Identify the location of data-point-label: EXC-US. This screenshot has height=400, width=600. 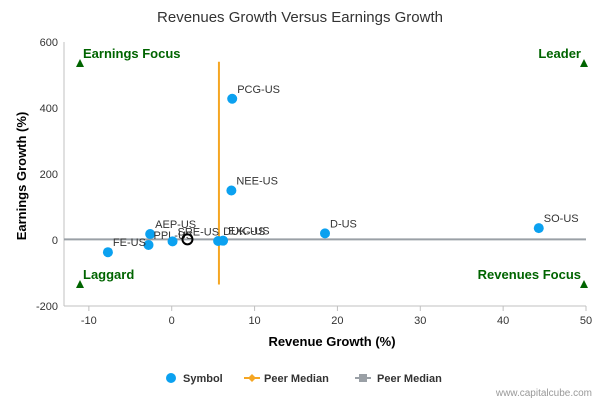
(249, 232).